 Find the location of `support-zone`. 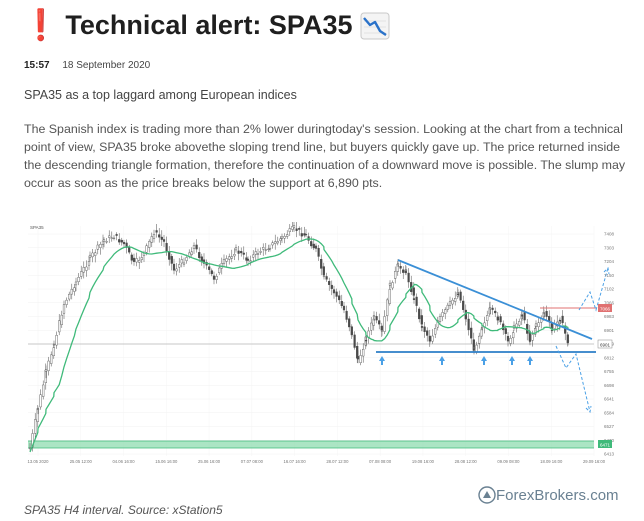

support-zone is located at coordinates (311, 444).